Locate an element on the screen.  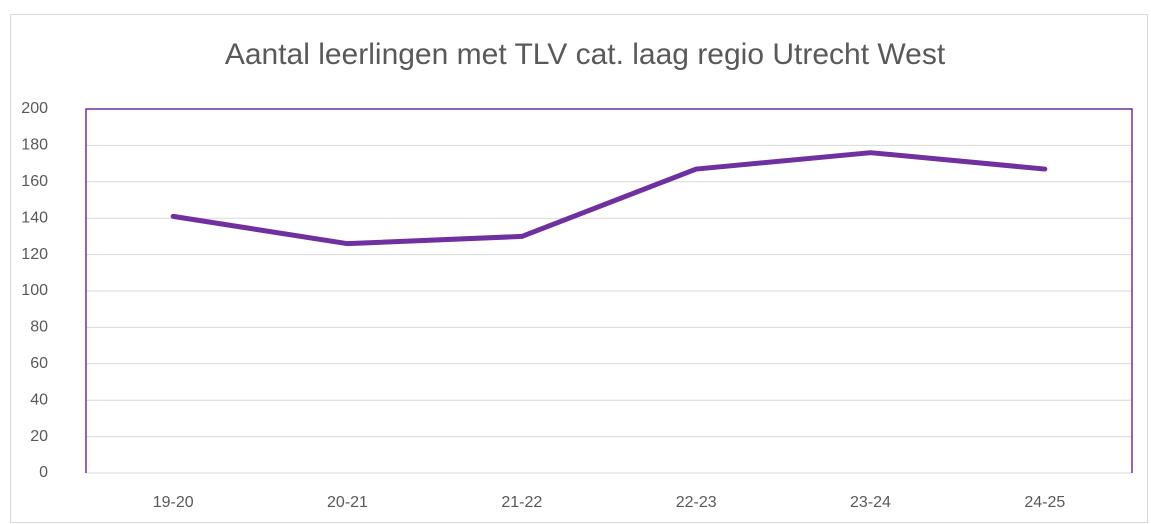
x-tick-label: 24-25 is located at coordinates (1044, 502).